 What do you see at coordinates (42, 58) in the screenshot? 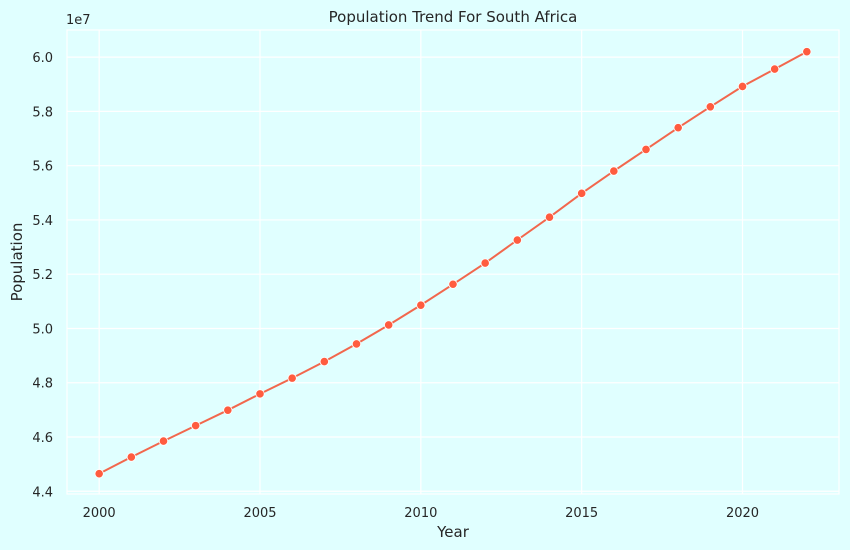
I see `y-tick-label: 6.0` at bounding box center [42, 58].